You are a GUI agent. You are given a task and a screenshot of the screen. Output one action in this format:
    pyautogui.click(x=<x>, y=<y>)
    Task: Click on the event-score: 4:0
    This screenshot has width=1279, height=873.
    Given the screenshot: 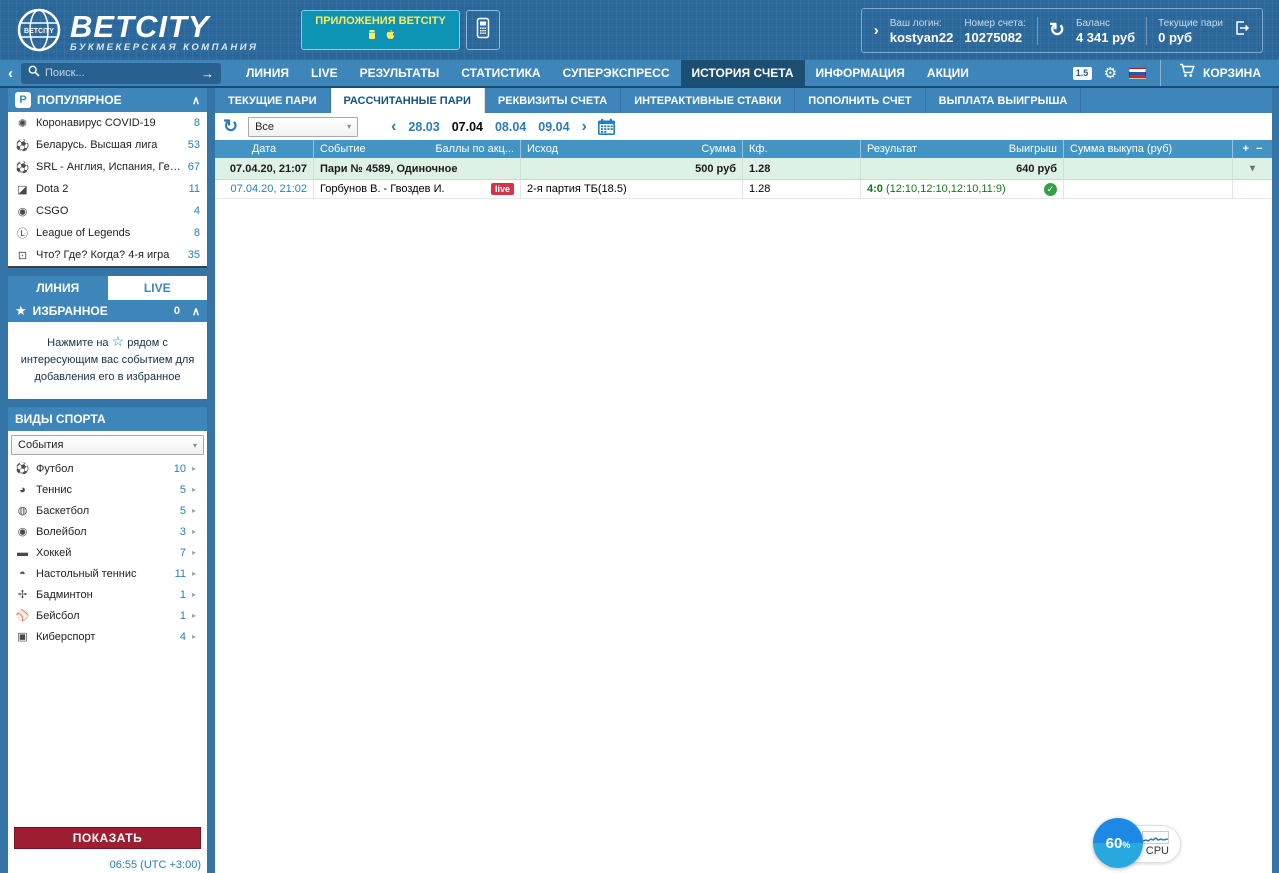 What is the action you would take?
    pyautogui.click(x=875, y=189)
    